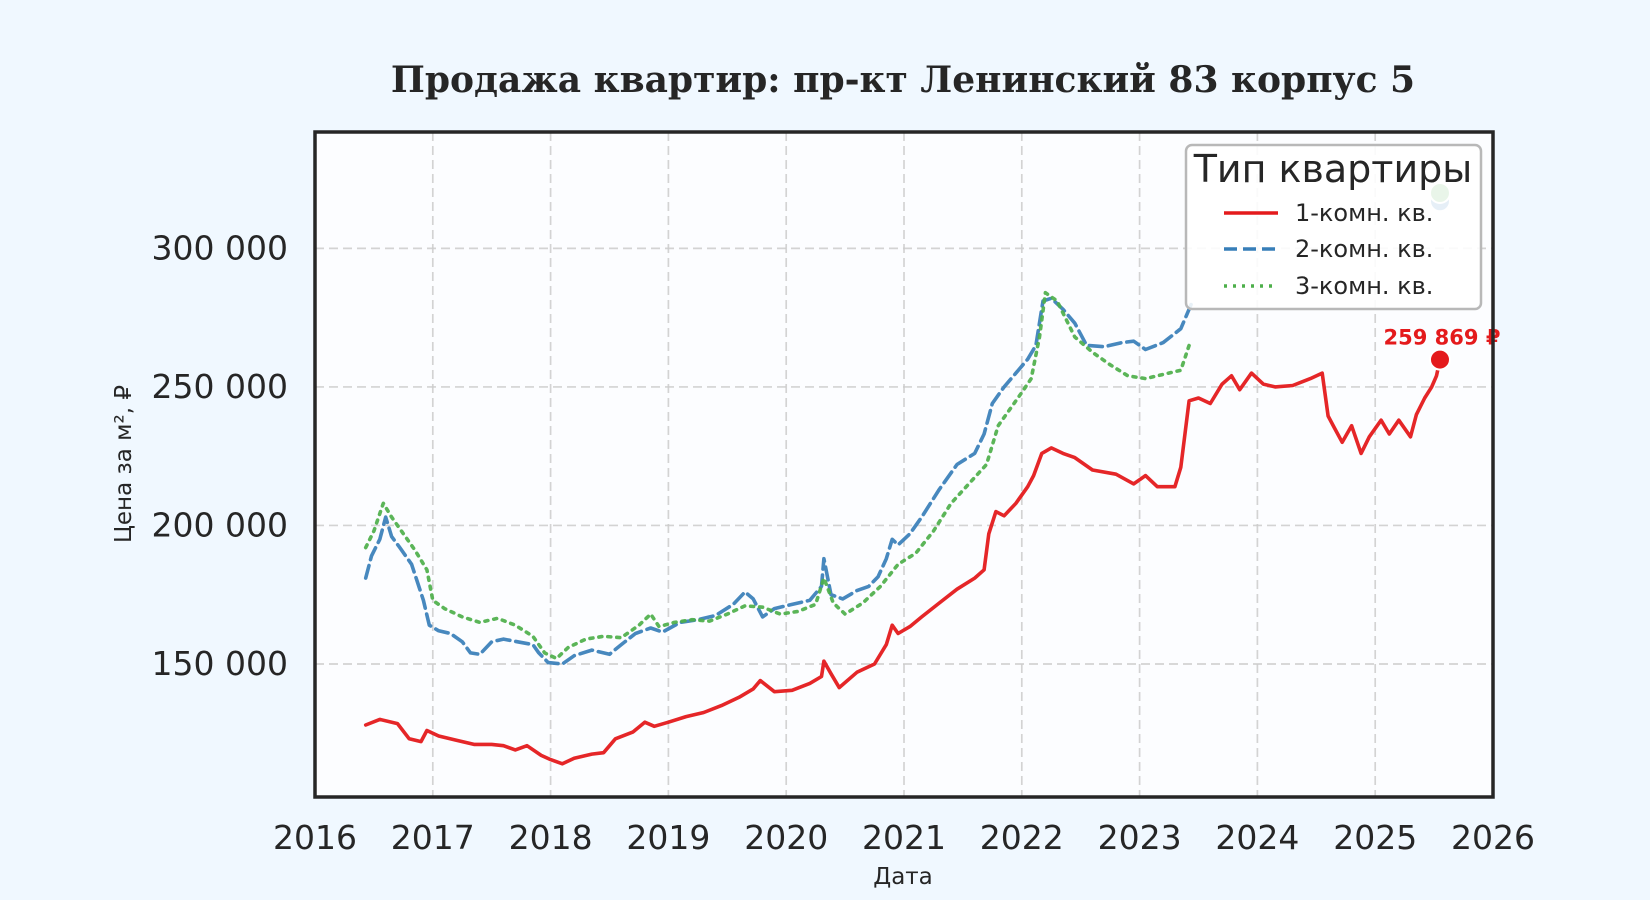  I want to click on legend-label-2-room: 2-комн. кв., so click(1364, 249).